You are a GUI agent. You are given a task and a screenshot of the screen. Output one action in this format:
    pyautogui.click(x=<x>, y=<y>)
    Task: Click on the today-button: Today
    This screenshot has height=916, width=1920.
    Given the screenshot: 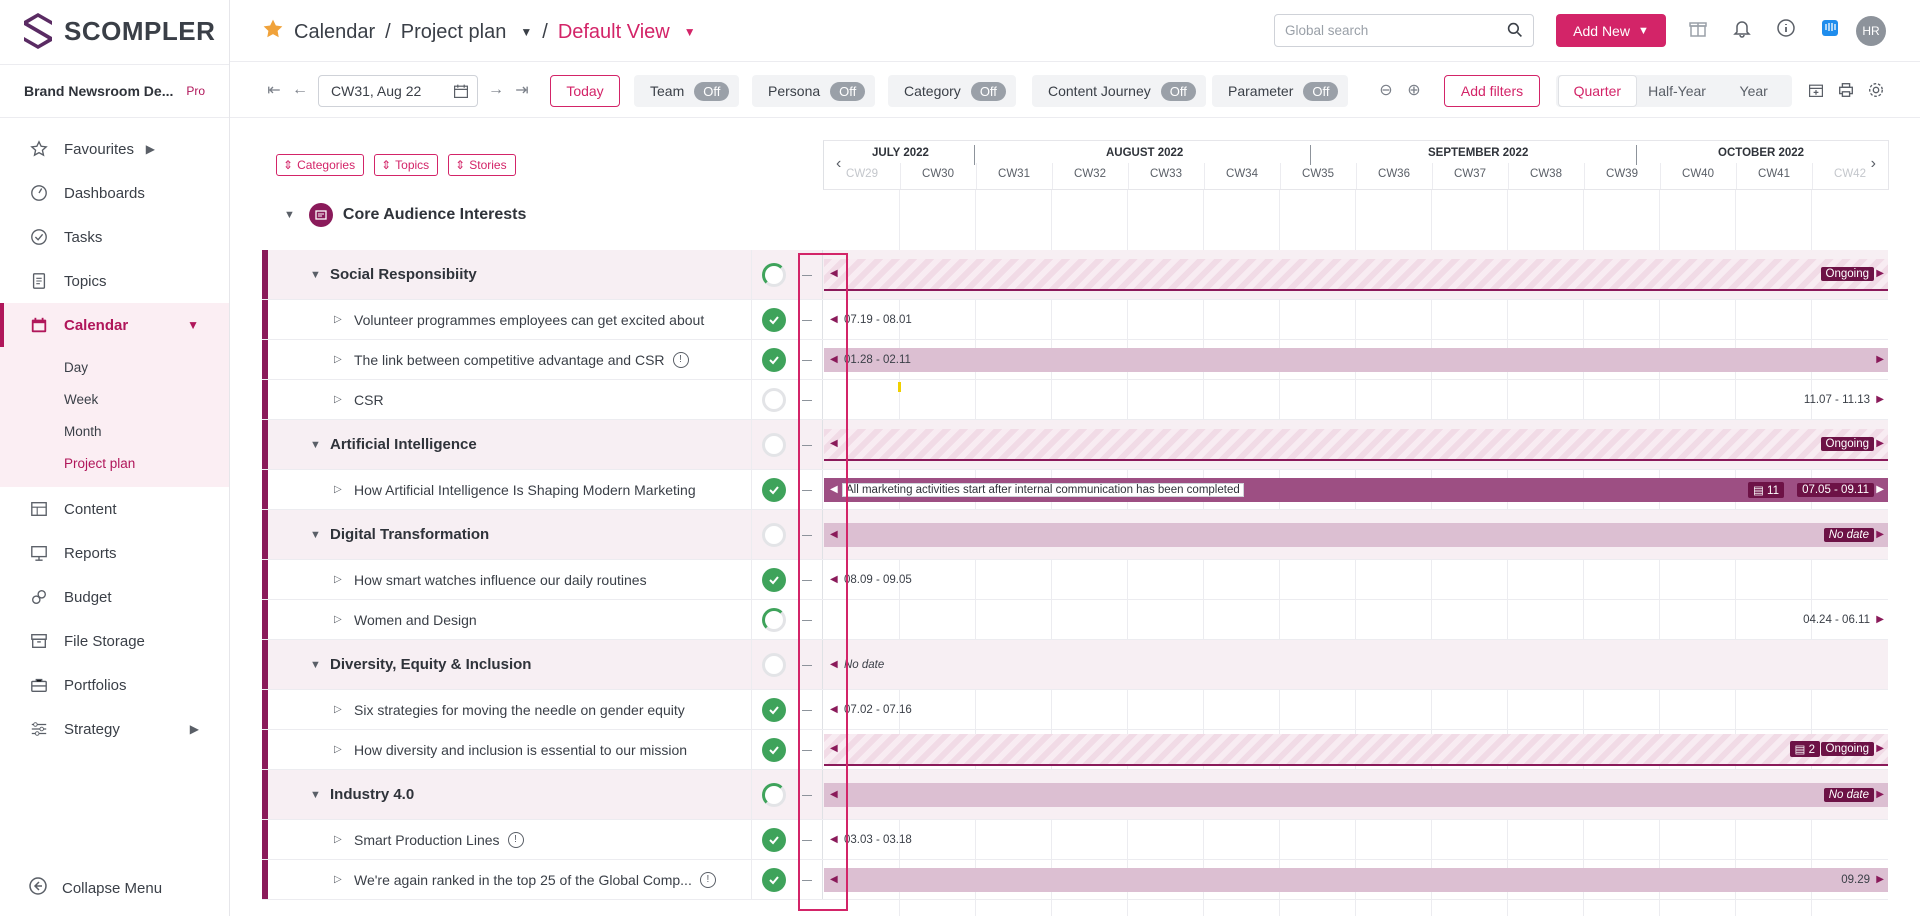 What is the action you would take?
    pyautogui.click(x=585, y=91)
    